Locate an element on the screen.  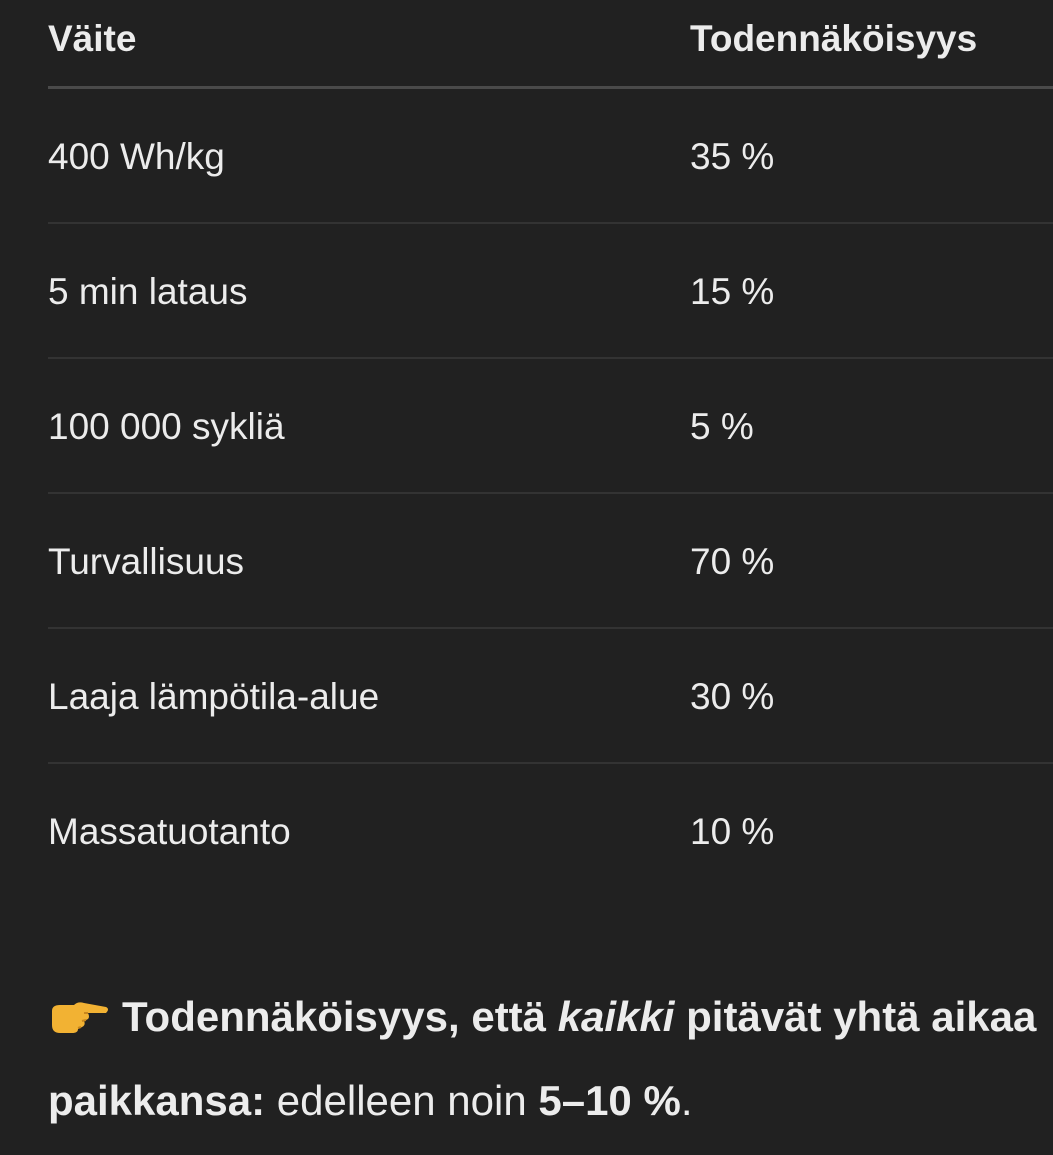
table-header: Väite Todennäköisyys is located at coordinates (550, 44).